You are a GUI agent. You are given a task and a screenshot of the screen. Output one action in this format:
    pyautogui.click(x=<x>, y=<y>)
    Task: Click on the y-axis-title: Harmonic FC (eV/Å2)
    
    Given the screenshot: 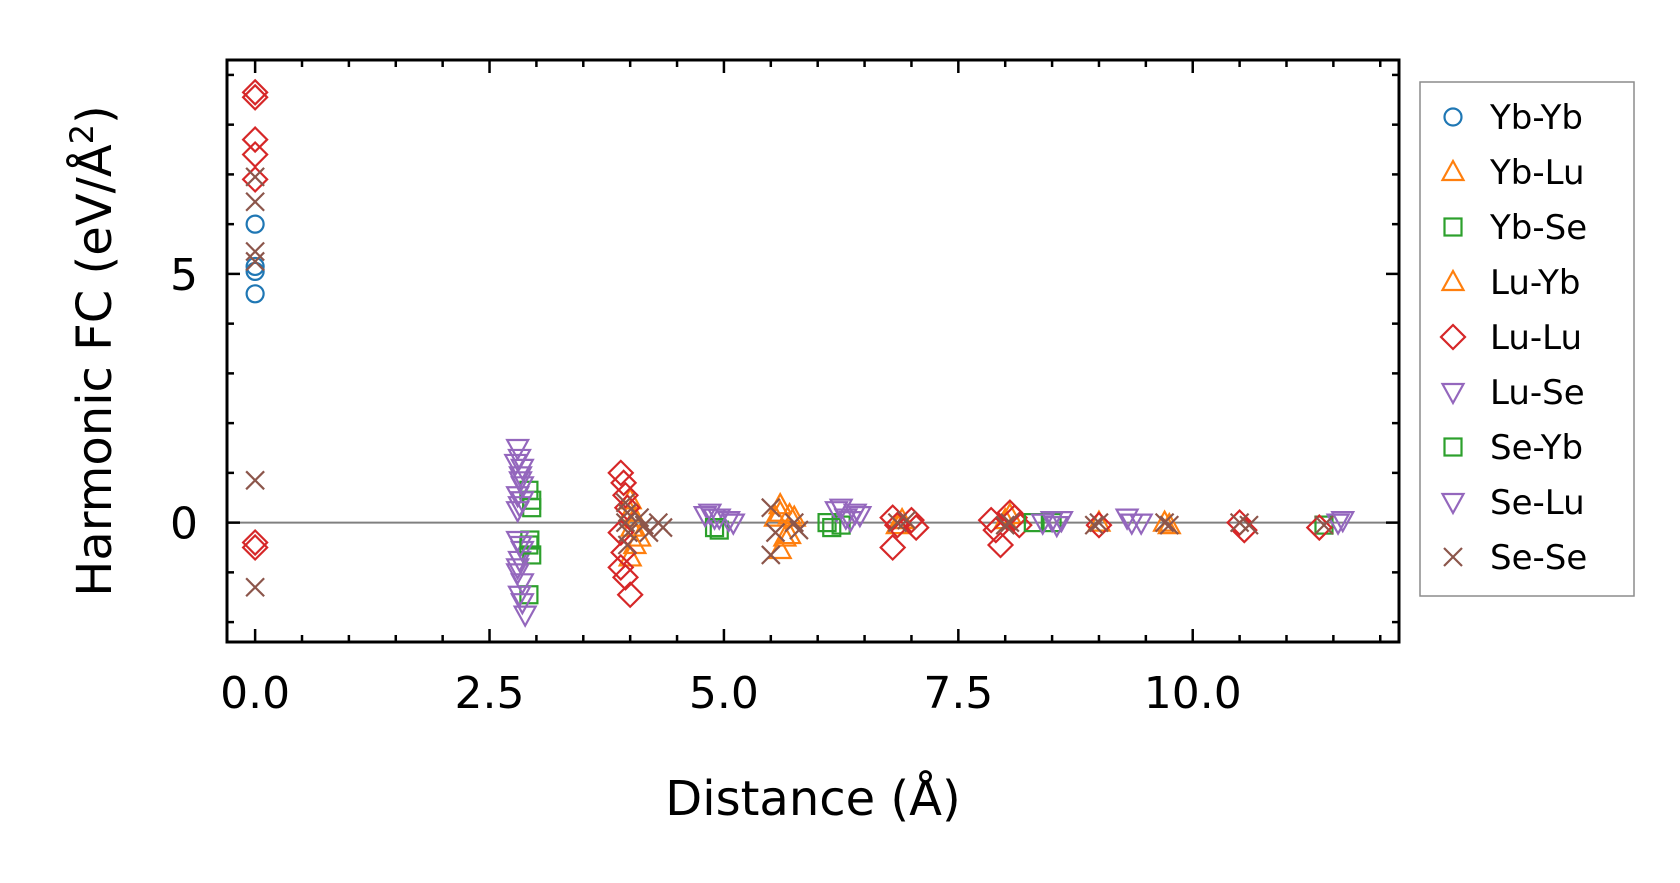 What is the action you would take?
    pyautogui.click(x=93, y=351)
    